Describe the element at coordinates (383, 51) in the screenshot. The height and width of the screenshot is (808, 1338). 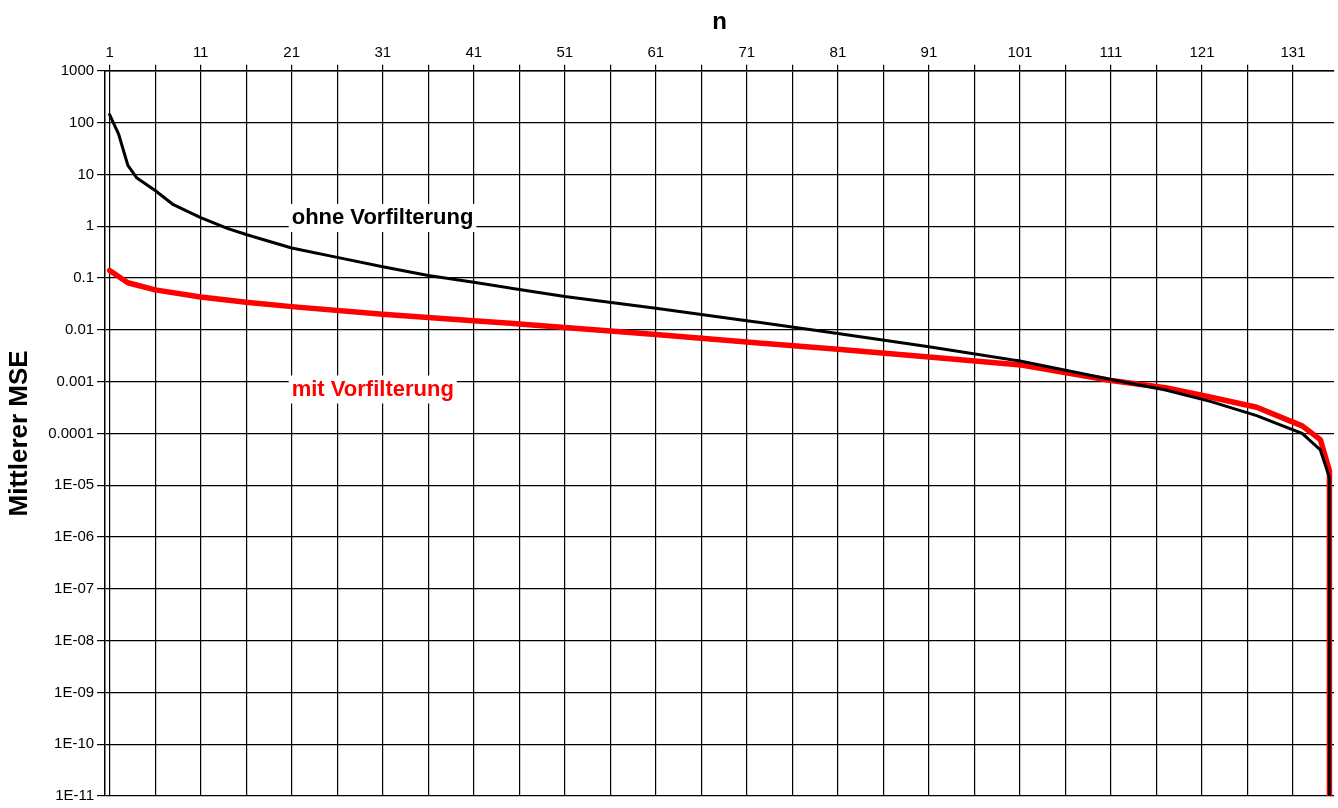
I see `x-tick-label: 31` at that location.